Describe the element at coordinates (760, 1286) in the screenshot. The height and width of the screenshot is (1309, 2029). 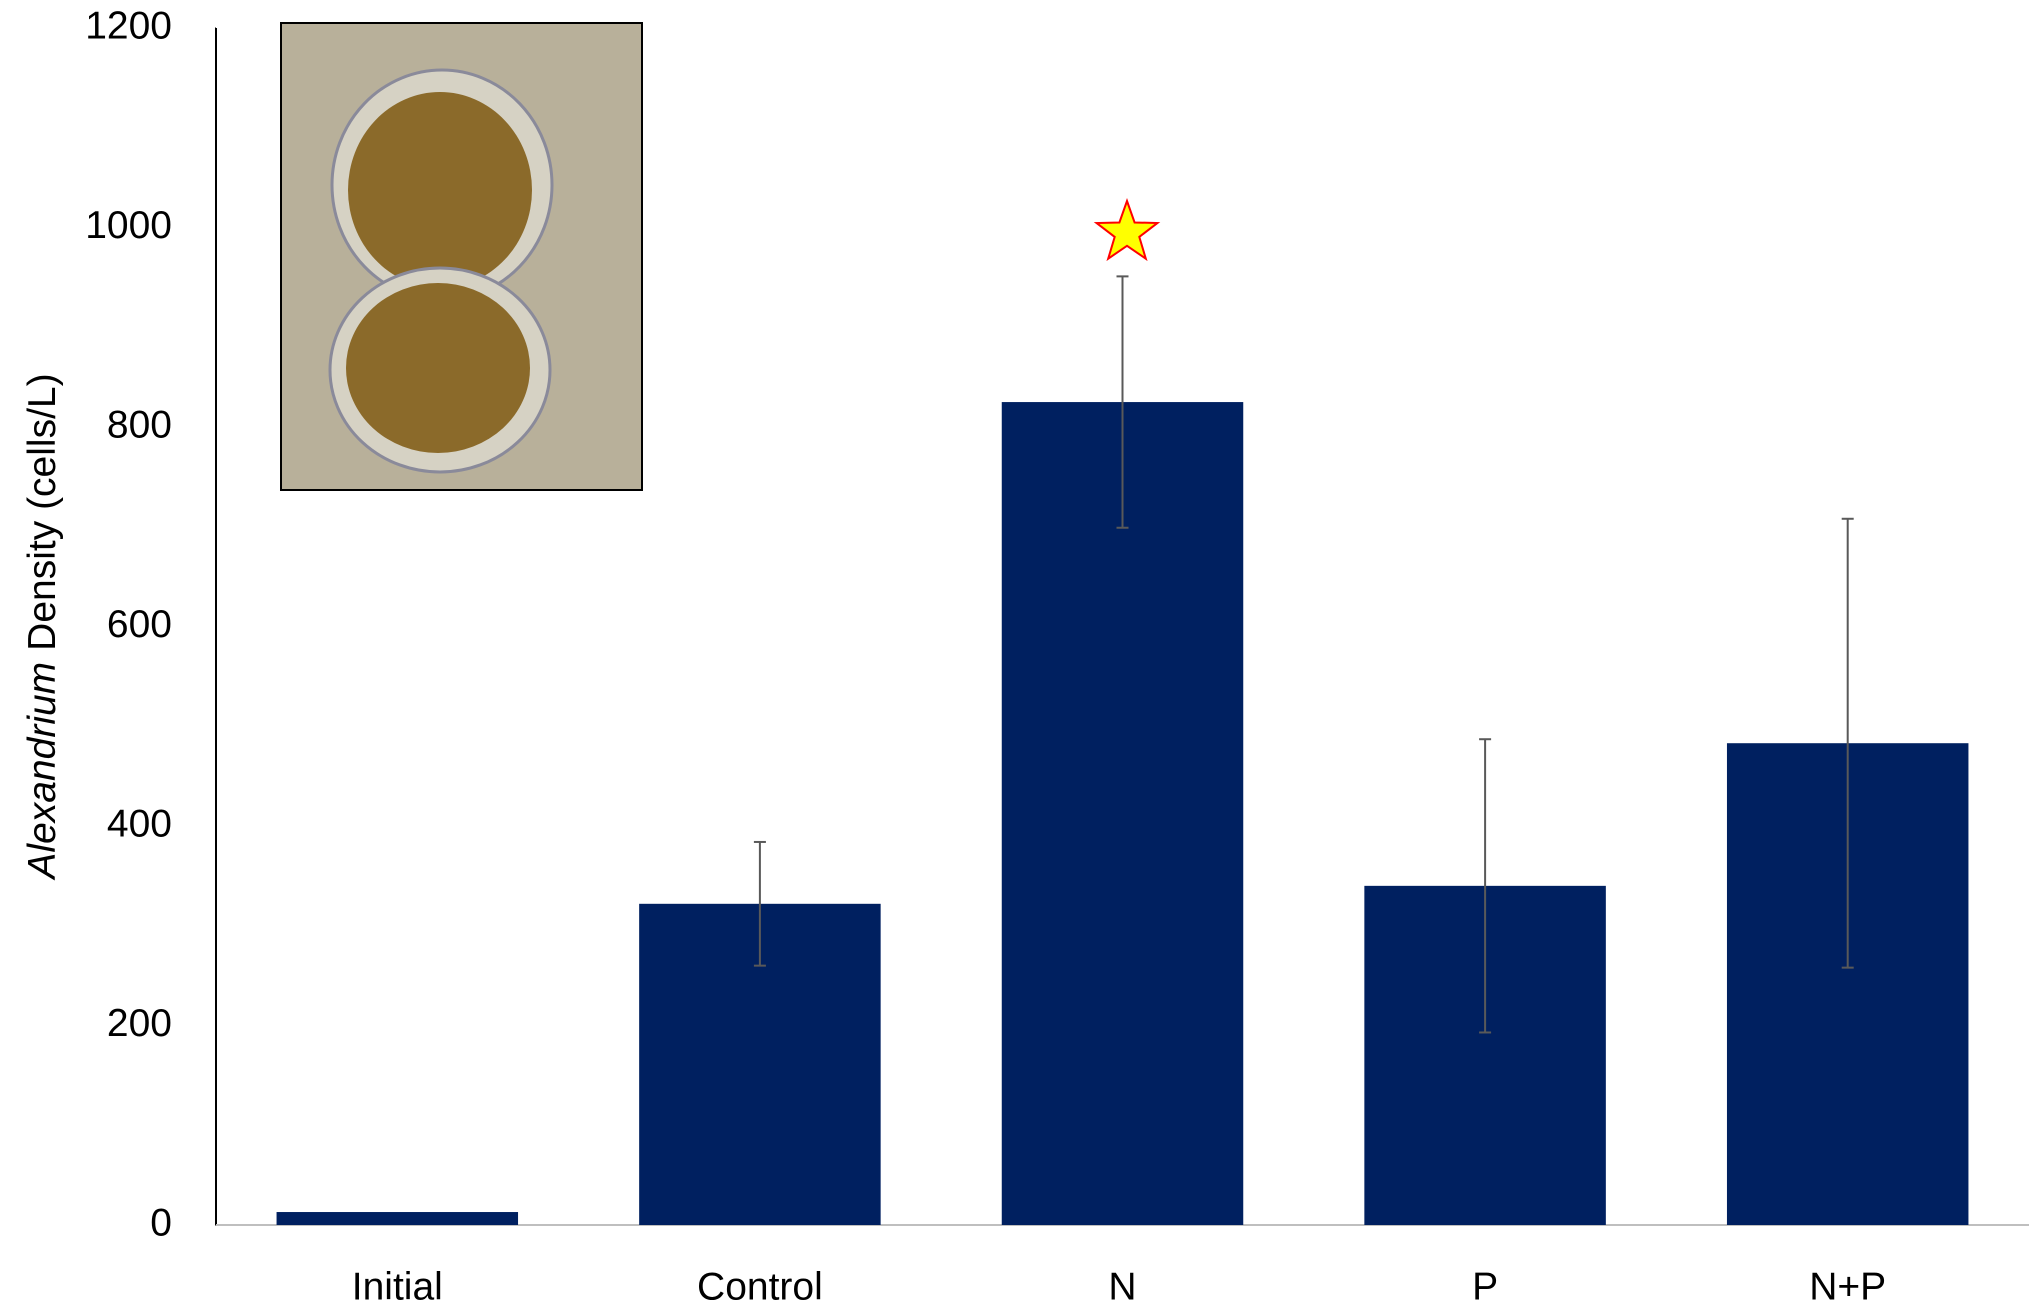
I see `x-tick-label: Control` at that location.